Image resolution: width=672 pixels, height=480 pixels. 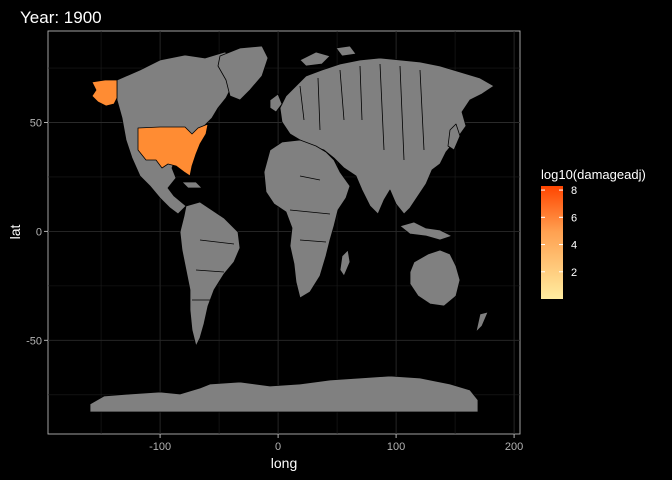 What do you see at coordinates (34, 341) in the screenshot?
I see `y-tick-label: -50` at bounding box center [34, 341].